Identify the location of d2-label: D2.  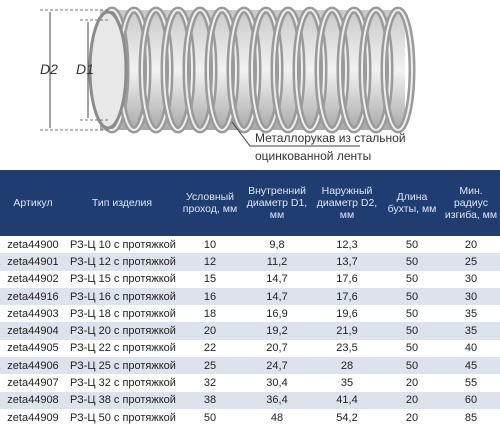
(49, 69).